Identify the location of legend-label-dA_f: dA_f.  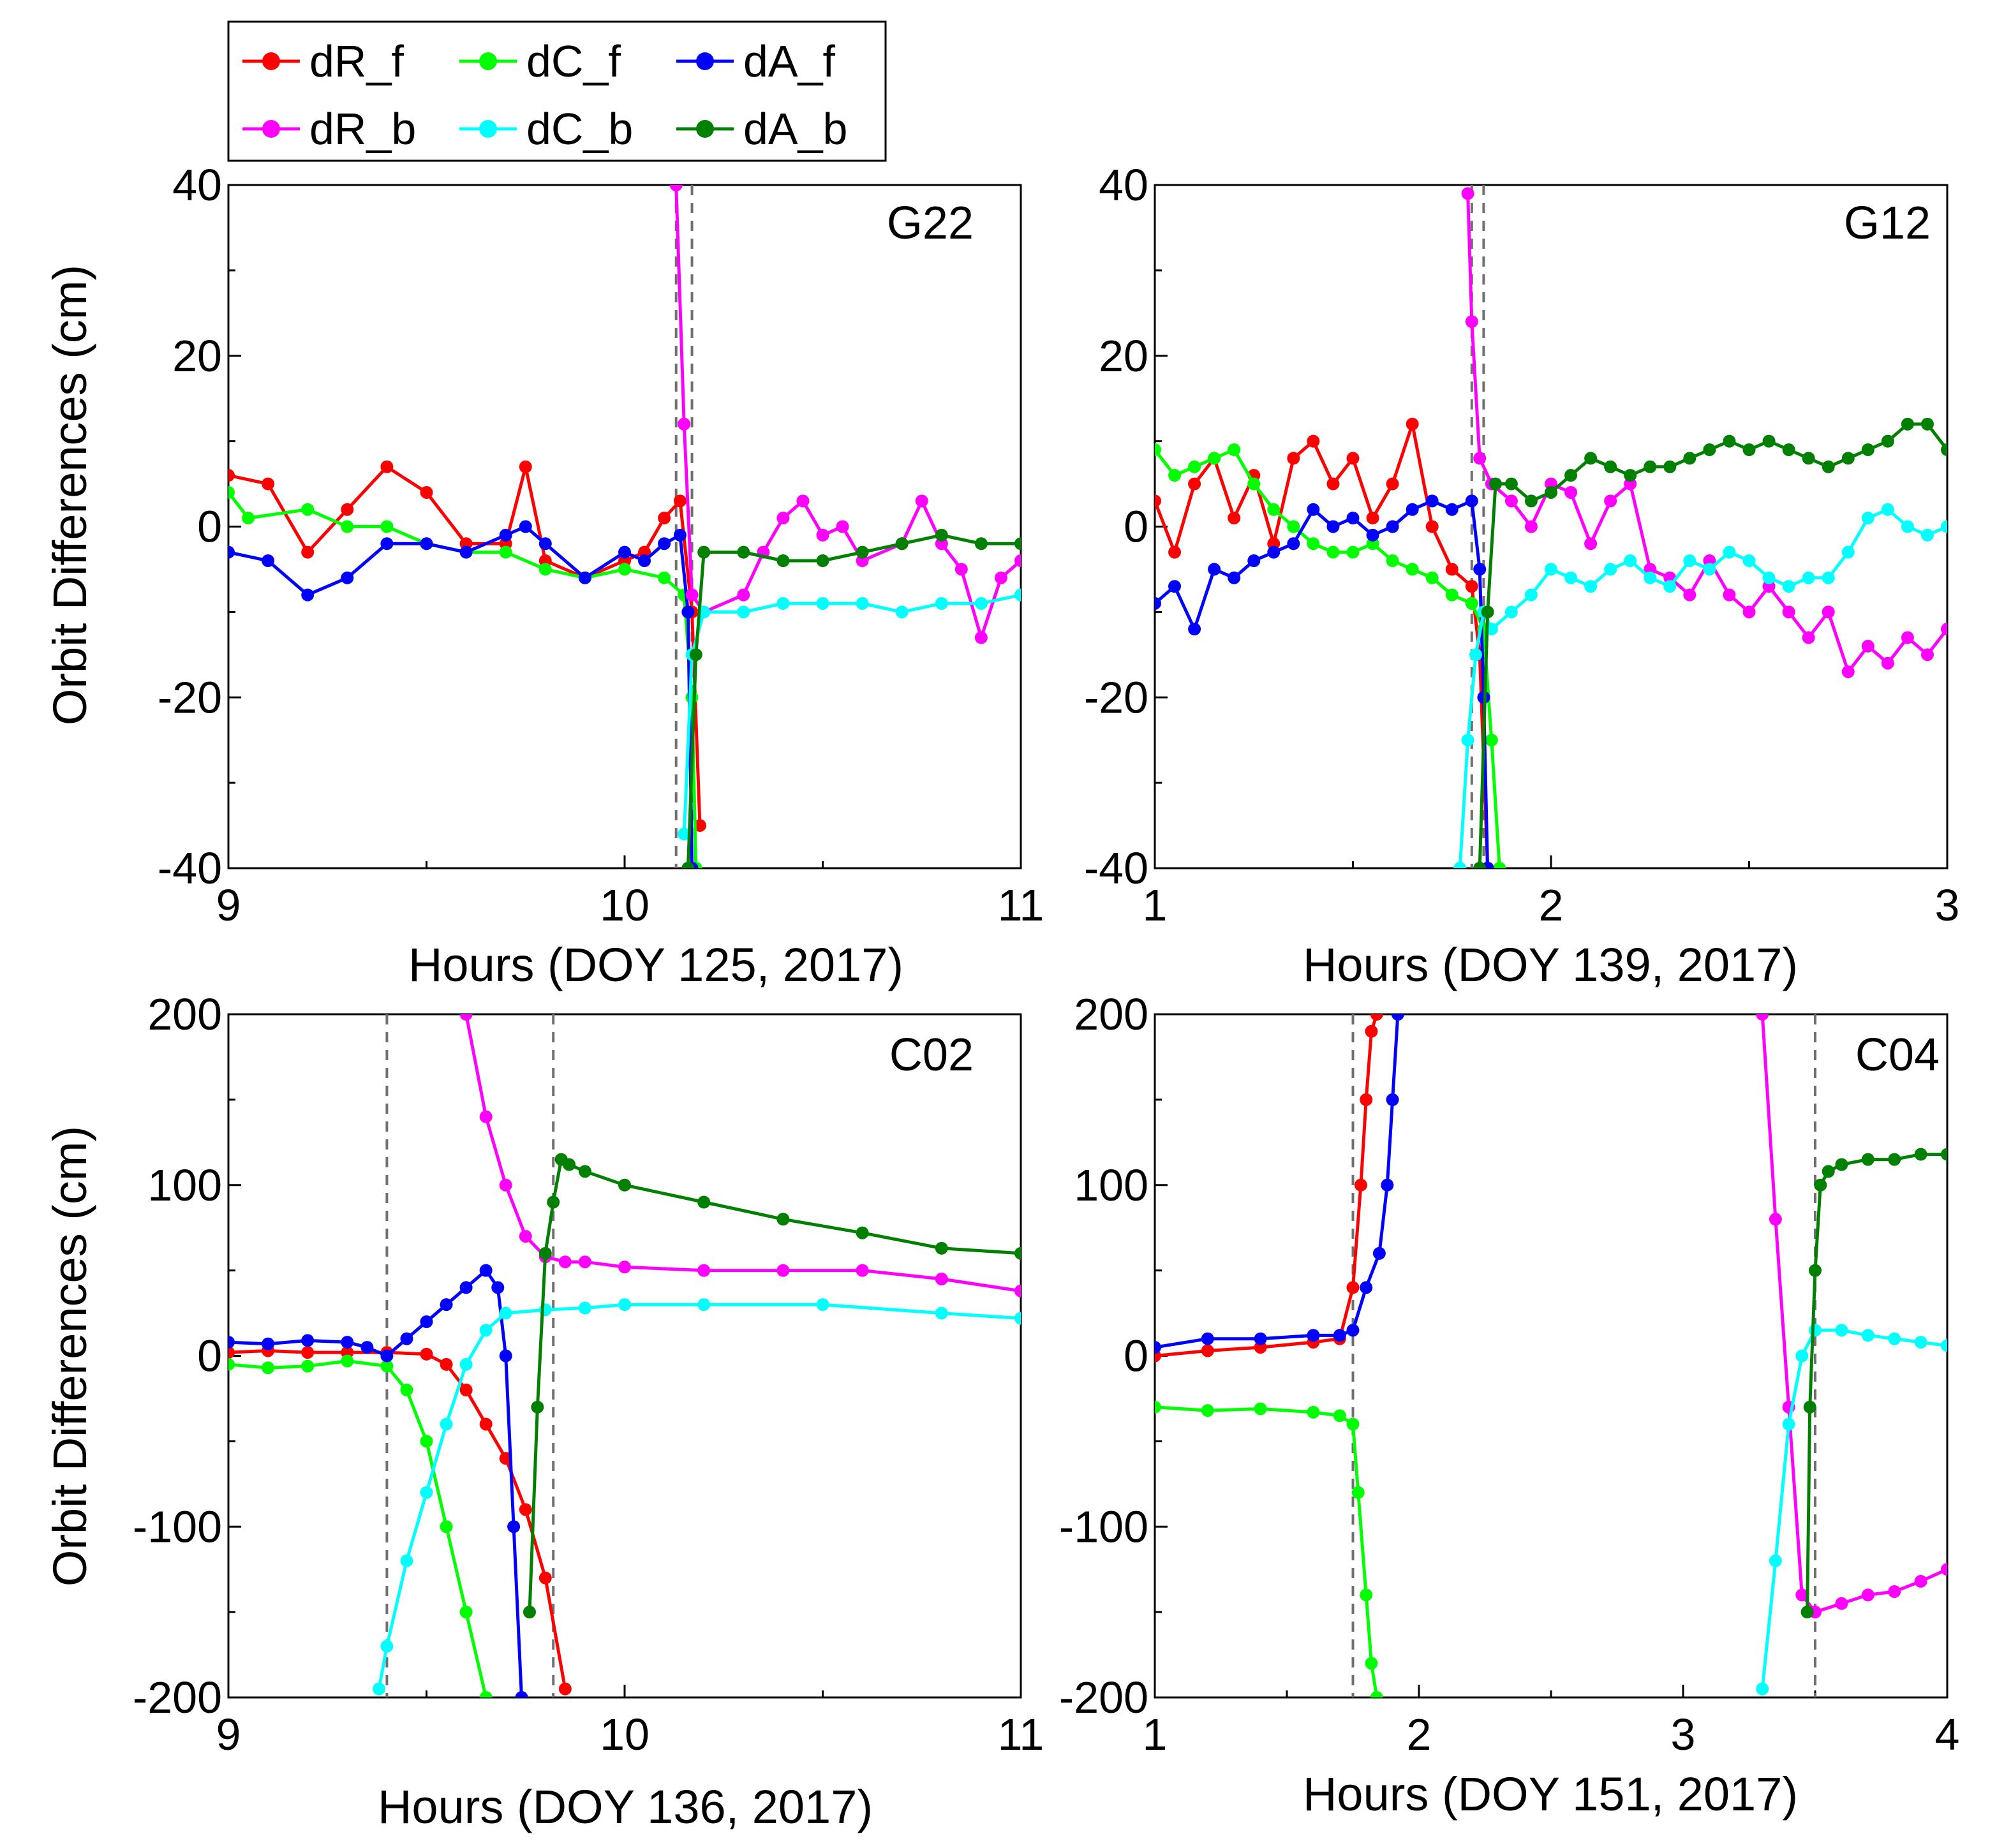
(789, 61).